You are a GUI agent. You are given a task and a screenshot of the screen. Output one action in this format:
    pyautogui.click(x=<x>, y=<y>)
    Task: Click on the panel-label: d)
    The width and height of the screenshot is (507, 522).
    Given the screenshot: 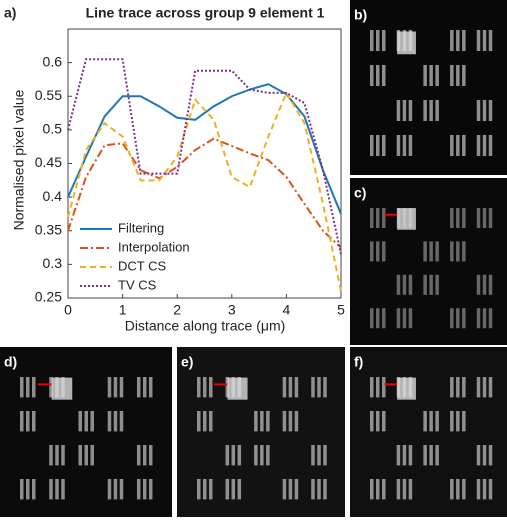 What is the action you would take?
    pyautogui.click(x=10, y=362)
    